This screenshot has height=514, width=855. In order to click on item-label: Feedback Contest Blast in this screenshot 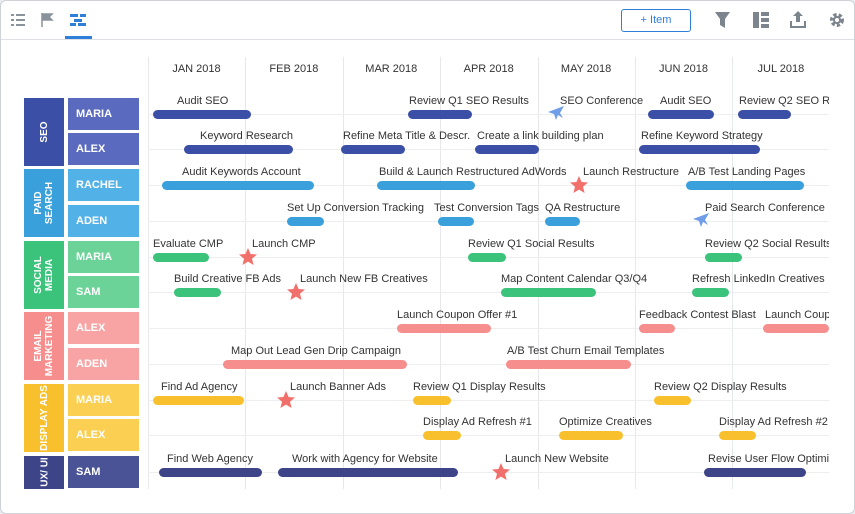, I will do `click(697, 315)`.